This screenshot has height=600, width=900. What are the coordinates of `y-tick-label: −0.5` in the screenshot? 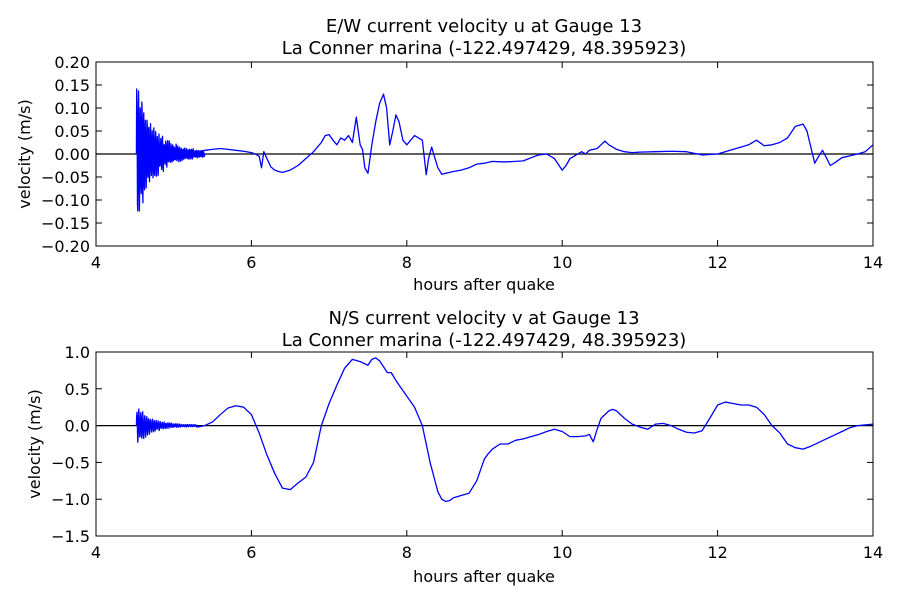 It's located at (70, 462).